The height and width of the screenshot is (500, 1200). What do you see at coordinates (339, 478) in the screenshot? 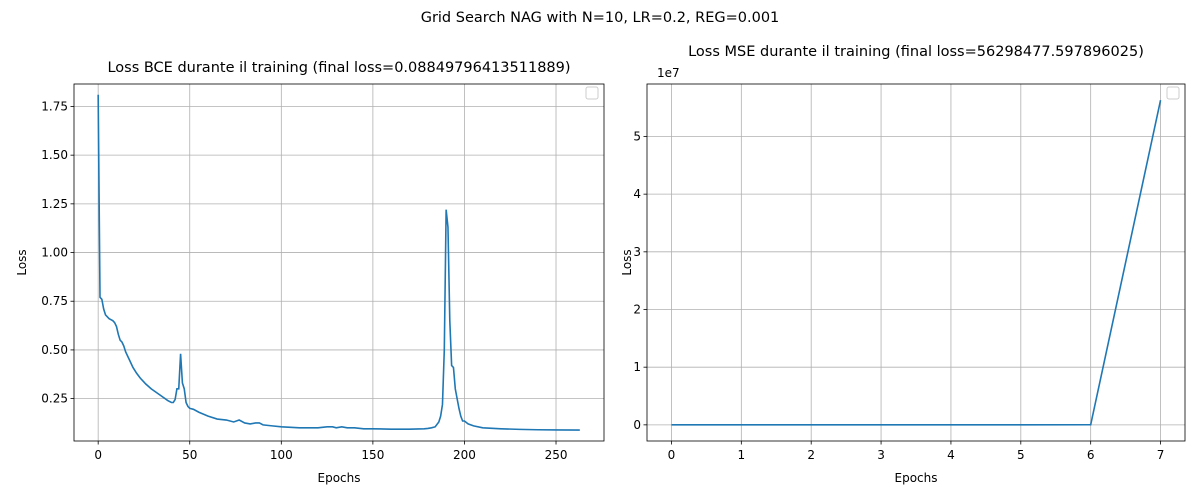
I see `bce-x-axis-label: Epochs` at bounding box center [339, 478].